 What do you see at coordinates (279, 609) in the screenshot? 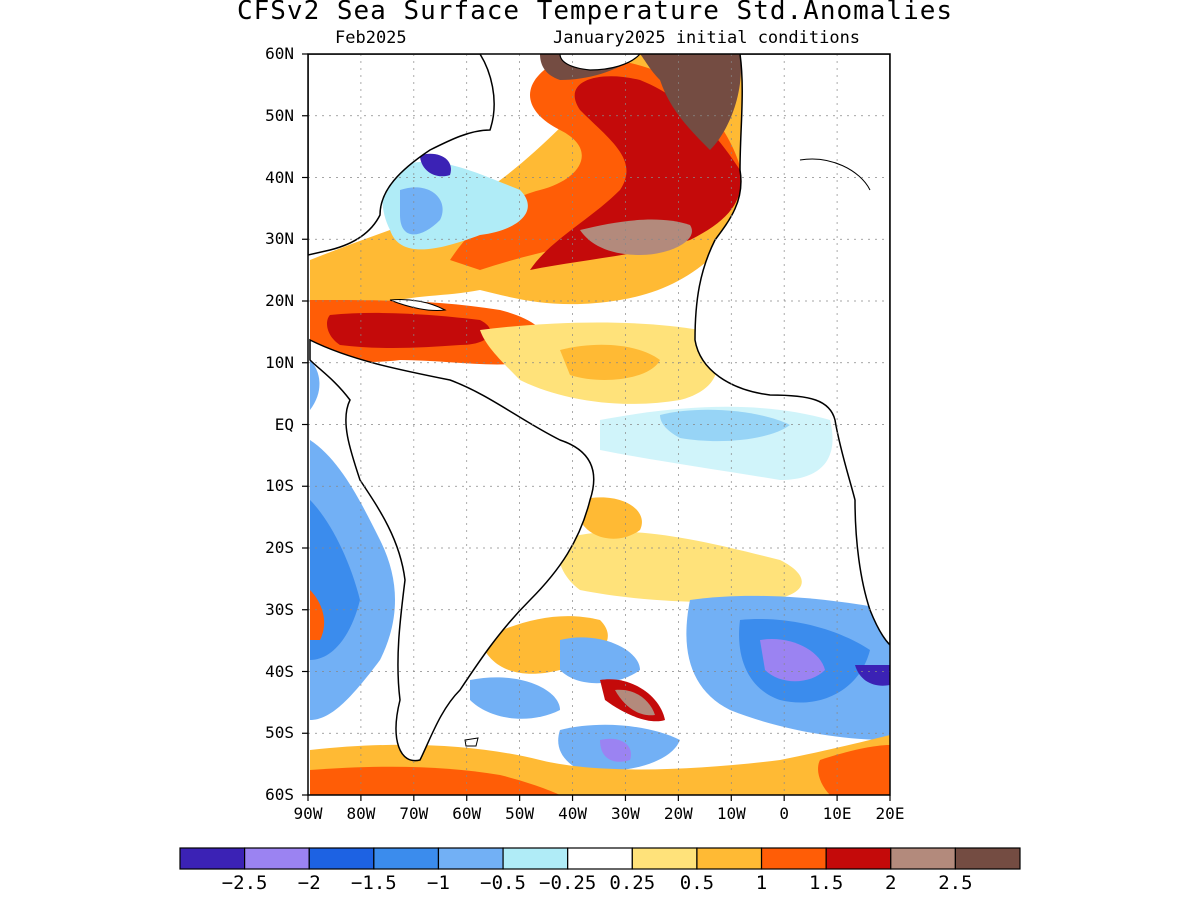
I see `lat-tick-label: 30S` at bounding box center [279, 609].